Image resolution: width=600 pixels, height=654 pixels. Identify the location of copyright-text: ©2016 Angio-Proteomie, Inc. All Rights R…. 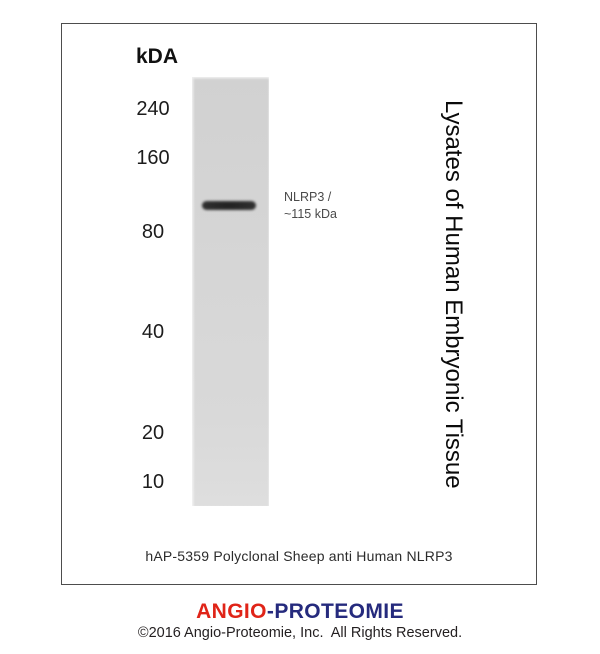
(300, 633).